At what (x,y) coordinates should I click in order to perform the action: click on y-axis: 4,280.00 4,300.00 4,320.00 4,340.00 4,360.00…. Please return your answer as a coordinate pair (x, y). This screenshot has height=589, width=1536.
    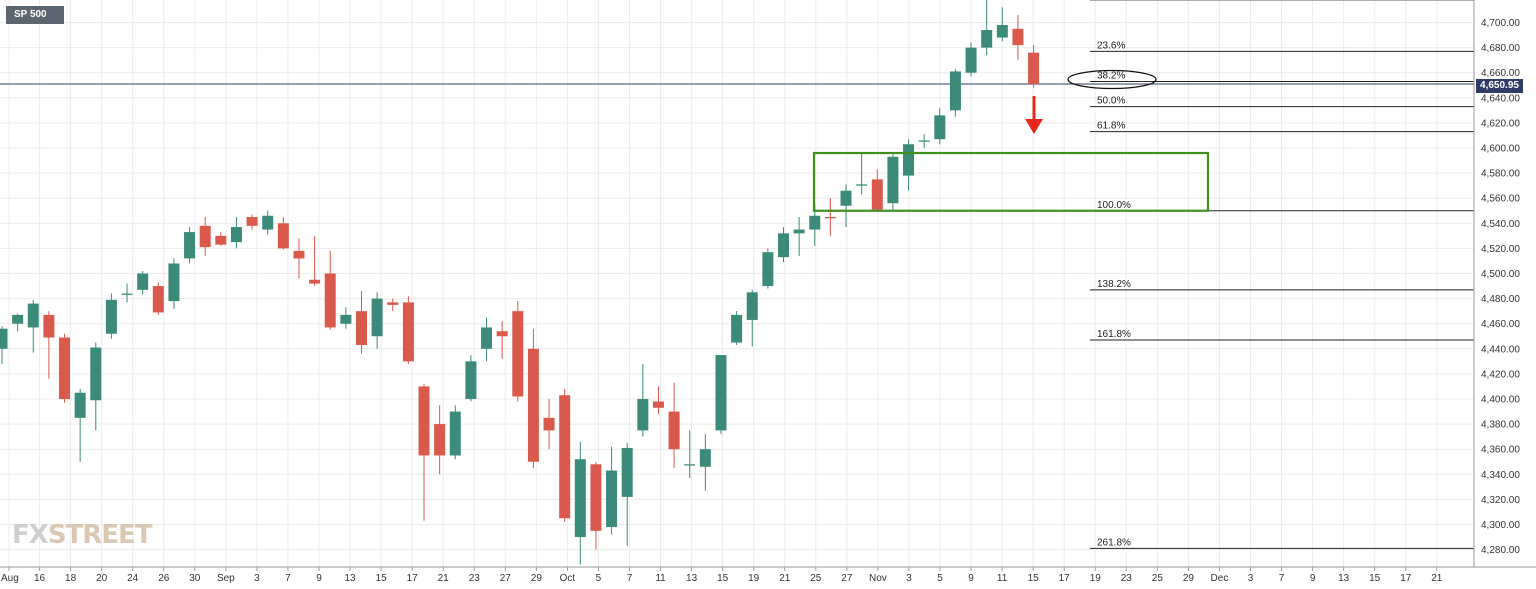
    Looking at the image, I should click on (1496, 283).